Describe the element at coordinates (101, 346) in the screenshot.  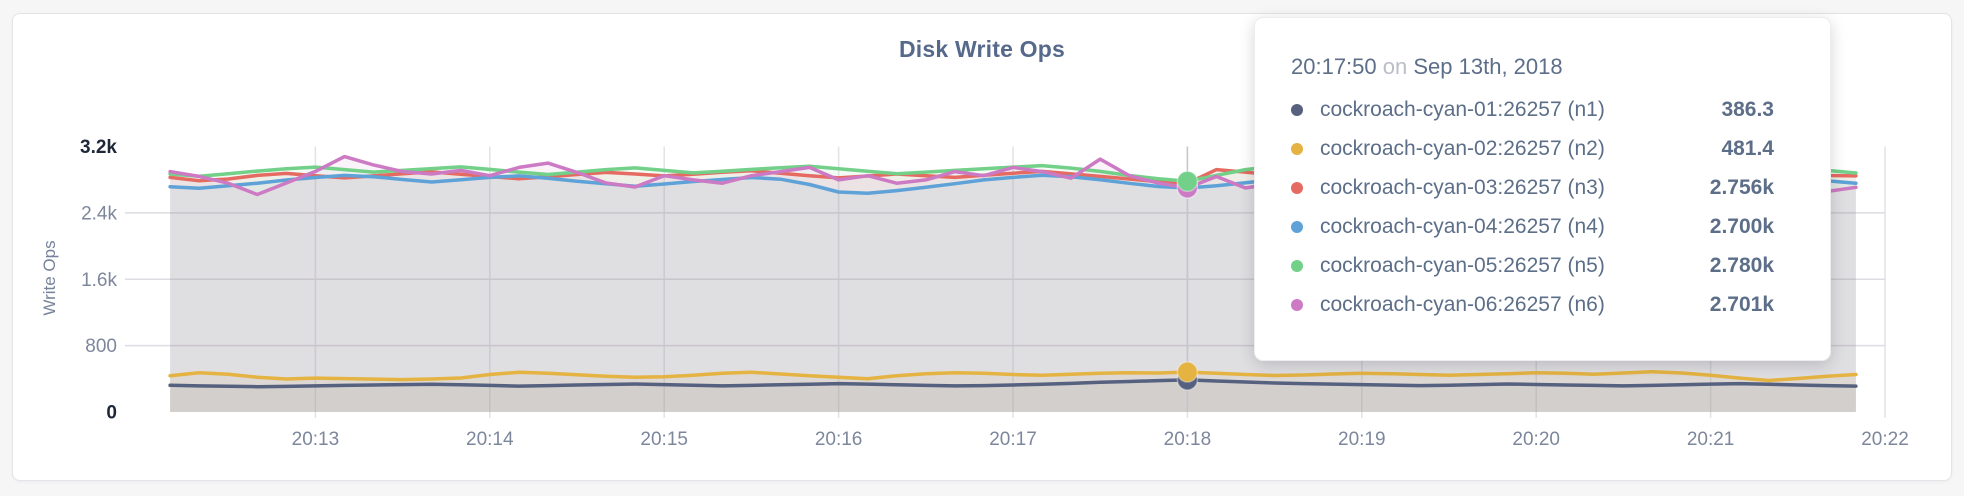
I see `y-tick-label: 800` at that location.